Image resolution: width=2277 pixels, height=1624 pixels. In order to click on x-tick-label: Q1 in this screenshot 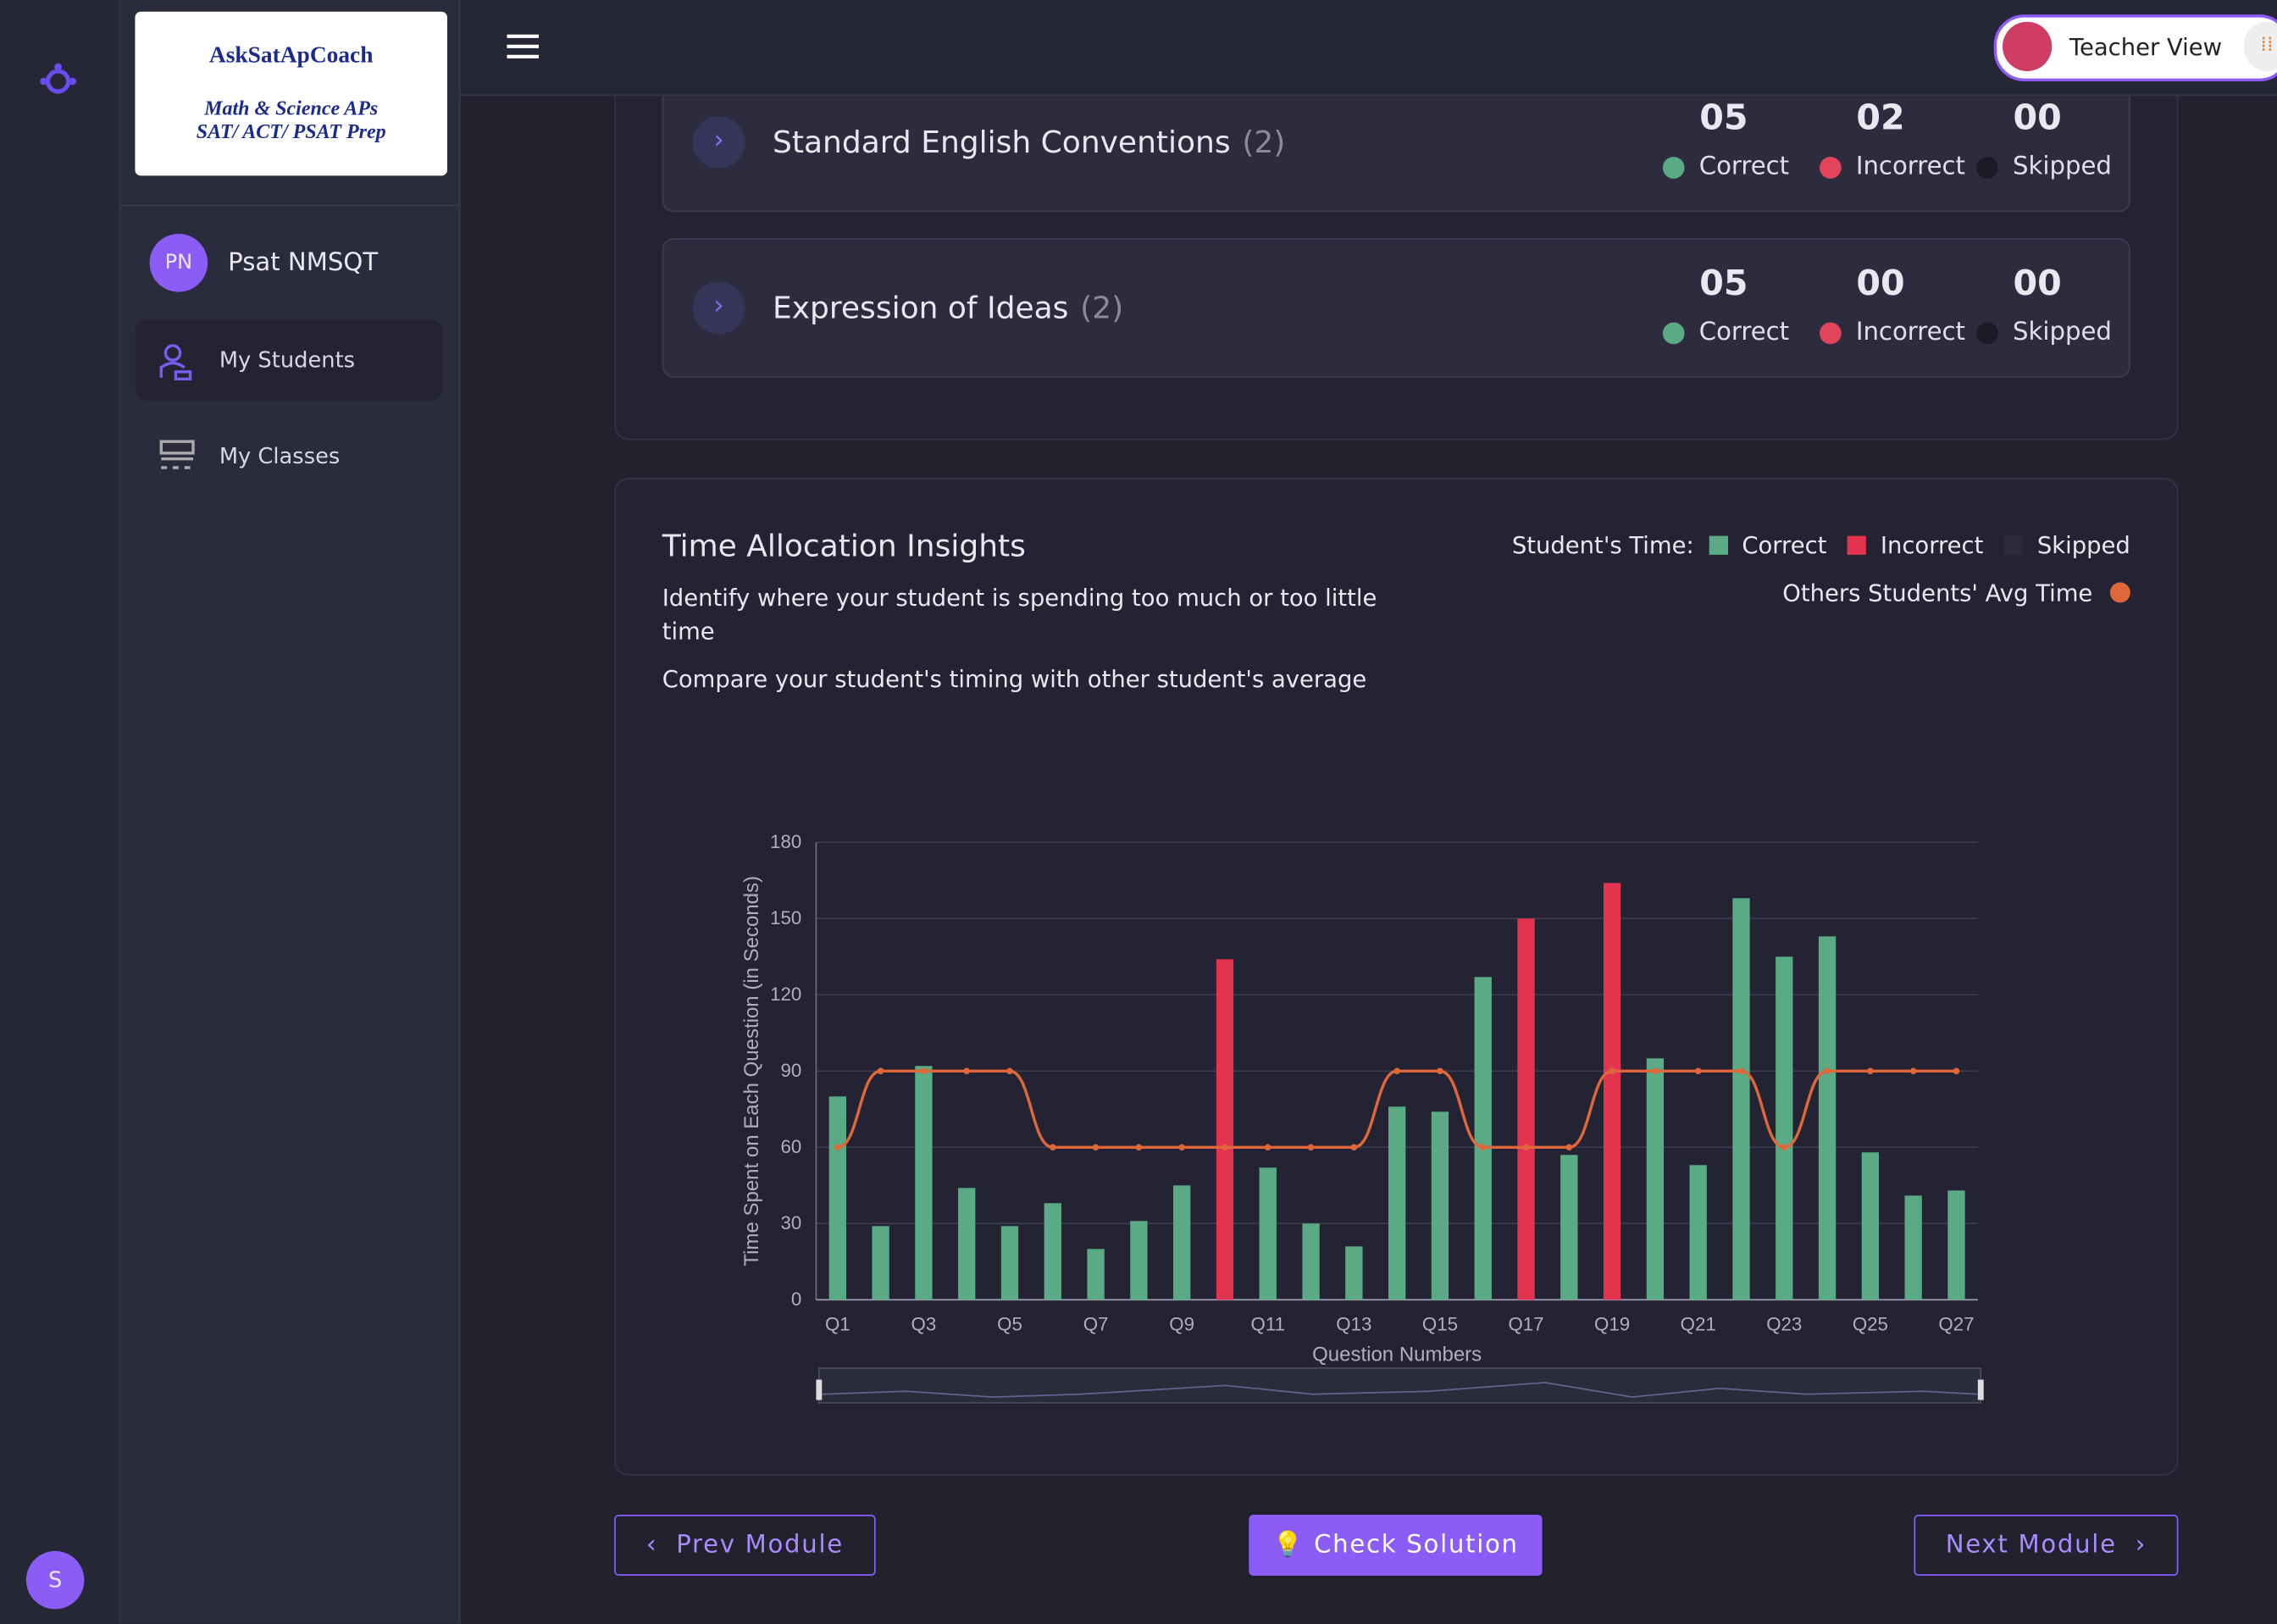, I will do `click(837, 1324)`.